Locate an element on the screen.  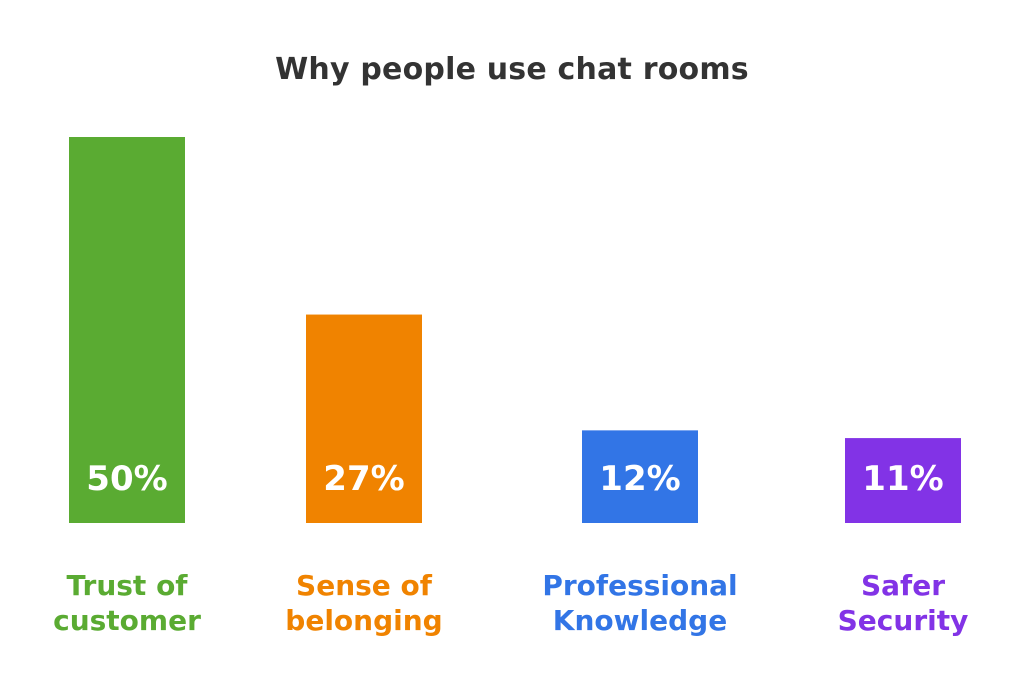
category-label-4-line-1: Safer is located at coordinates (903, 585).